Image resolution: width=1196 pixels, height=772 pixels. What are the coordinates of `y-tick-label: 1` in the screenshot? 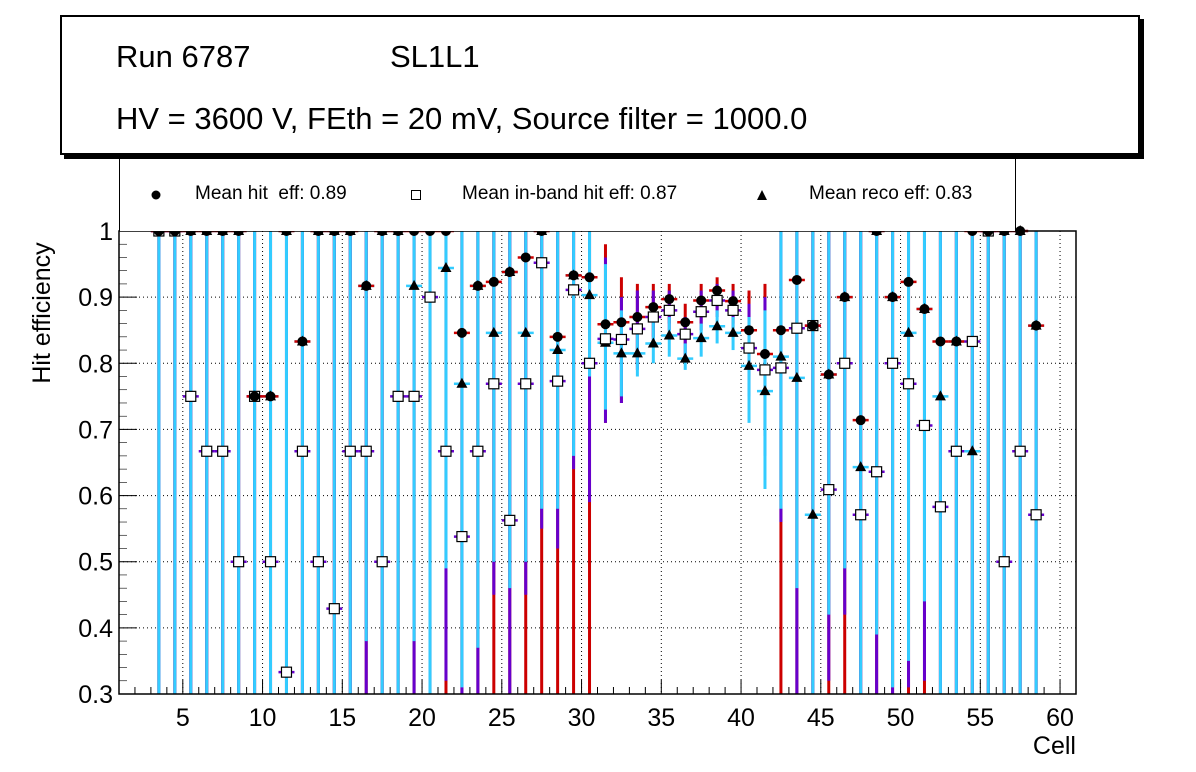 It's located at (106, 232).